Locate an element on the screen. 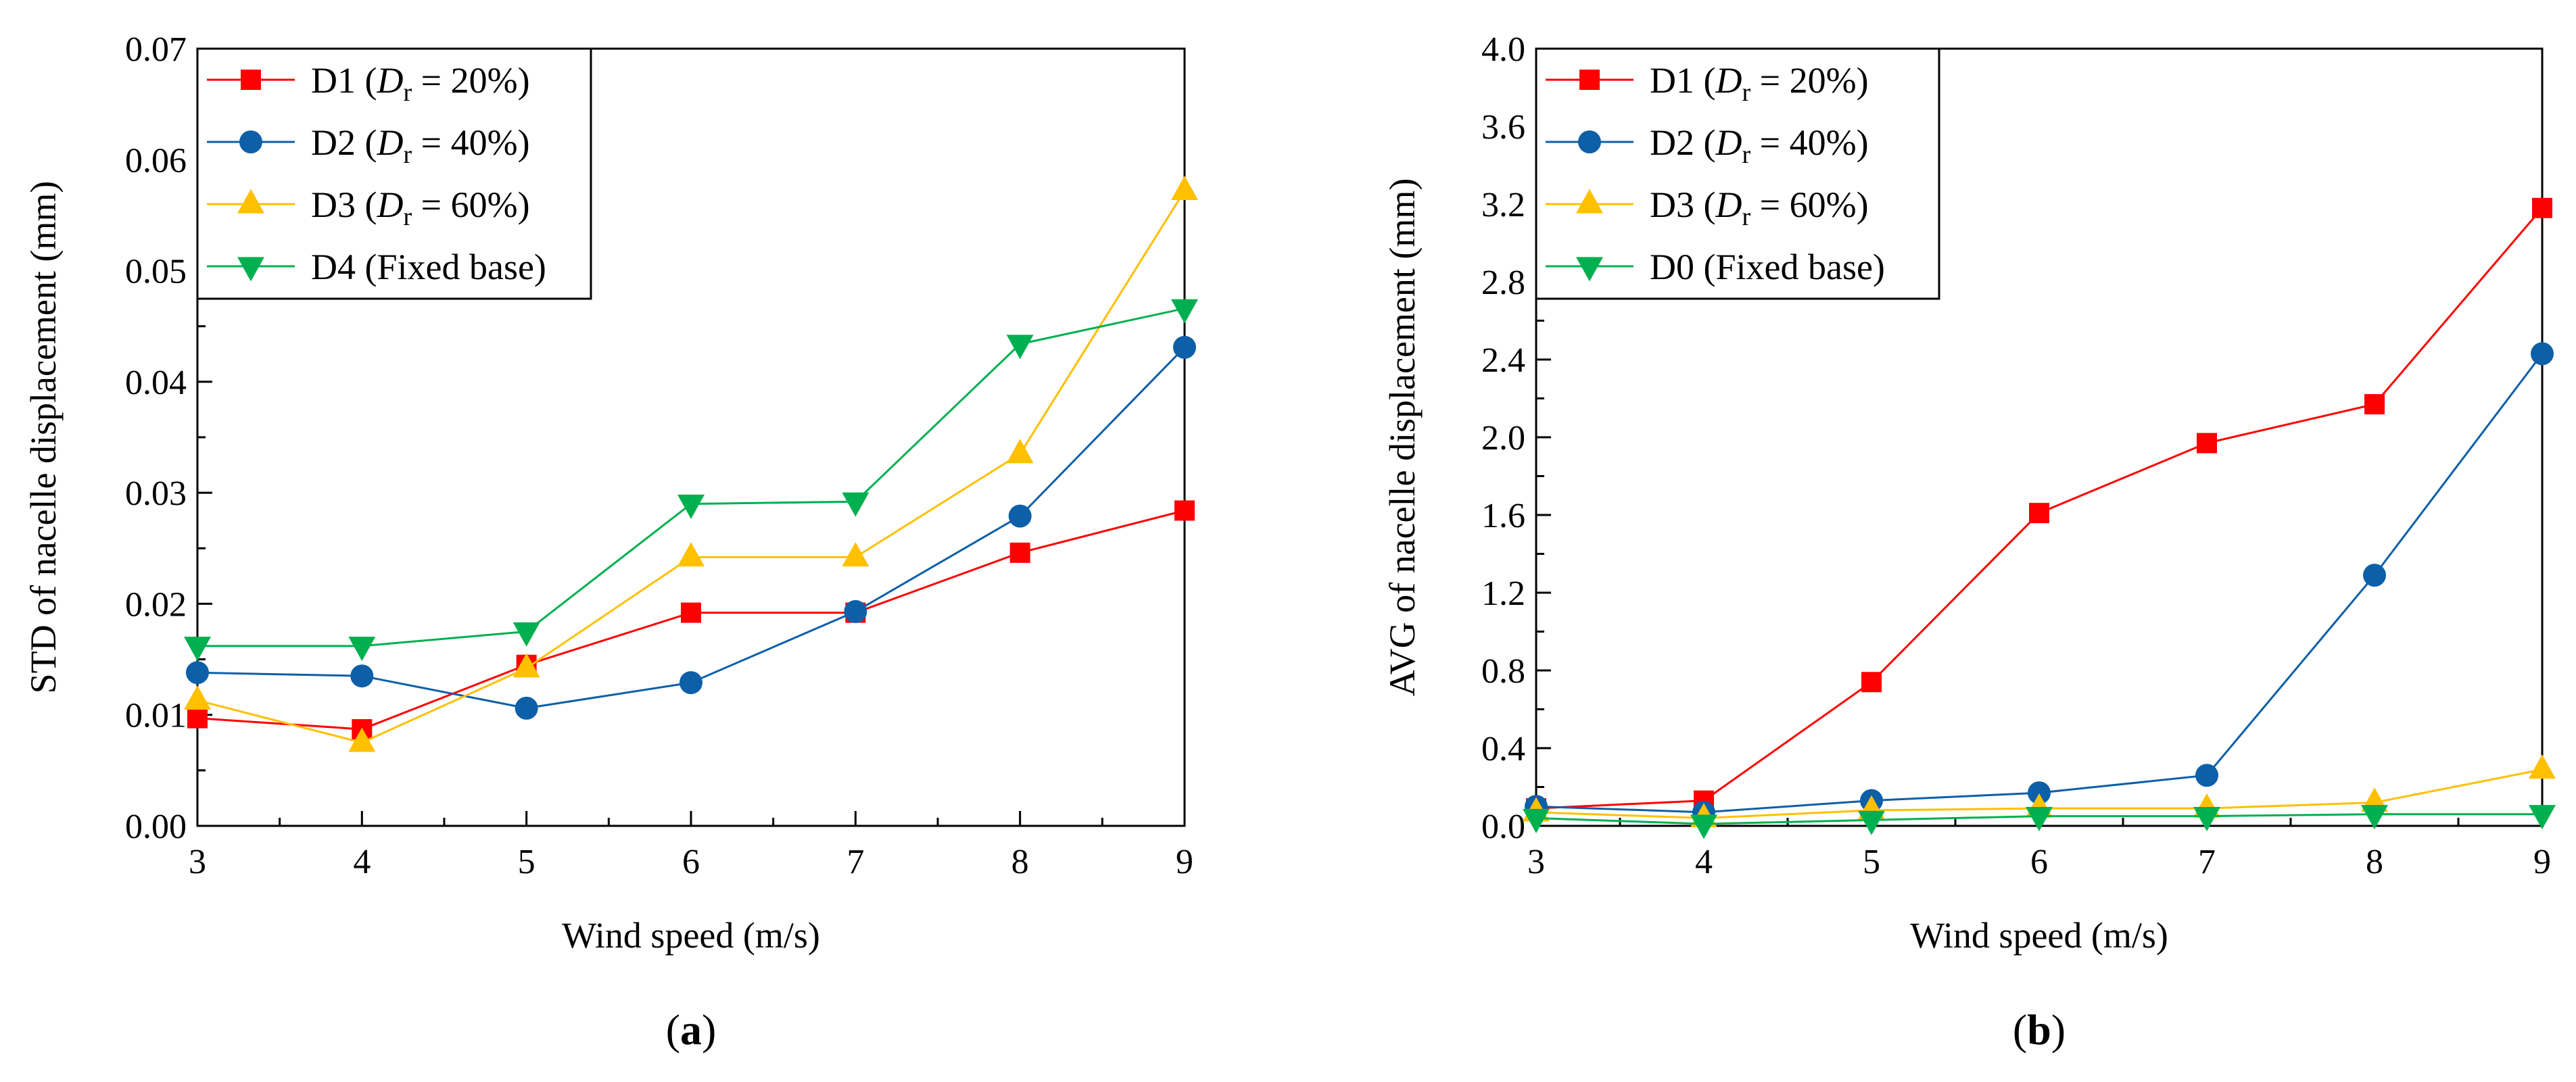  y-tick-label: 4.0 is located at coordinates (1503, 49).